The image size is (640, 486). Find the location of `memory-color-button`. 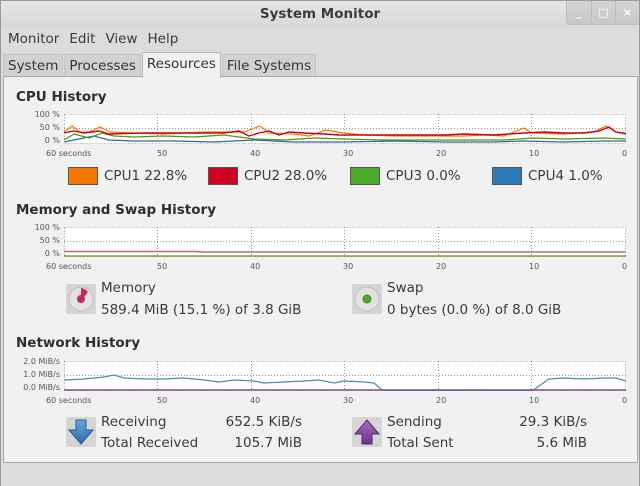

memory-color-button is located at coordinates (81, 299).